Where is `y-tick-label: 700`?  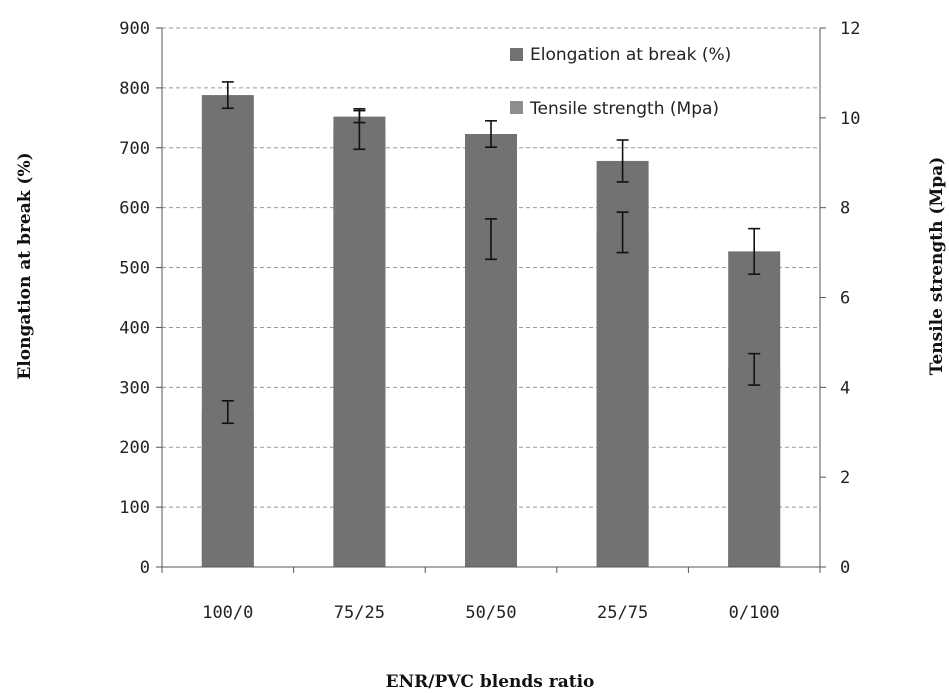
y-tick-label: 700 is located at coordinates (134, 149).